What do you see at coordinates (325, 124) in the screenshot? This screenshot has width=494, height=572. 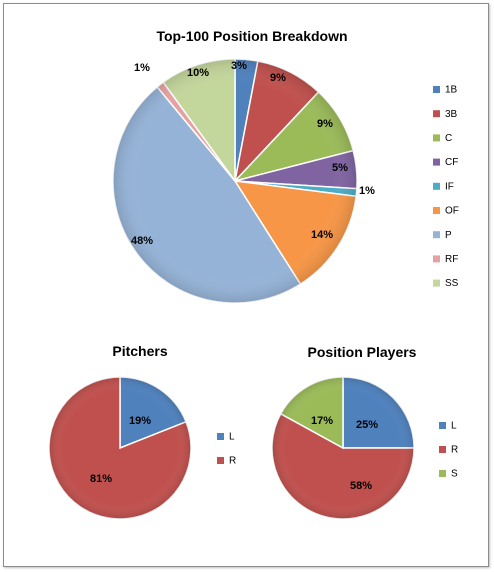 I see `data-label-c: 9%` at bounding box center [325, 124].